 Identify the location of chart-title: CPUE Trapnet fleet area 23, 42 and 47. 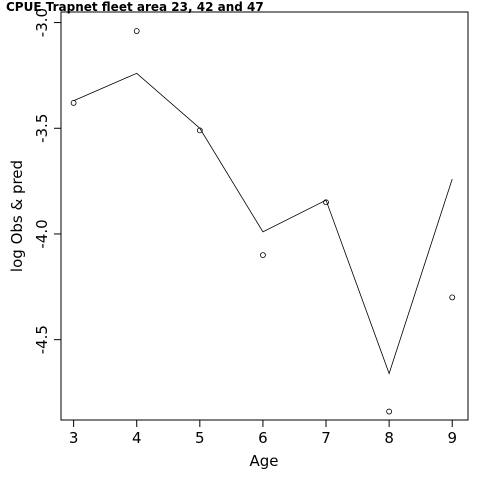
(135, 7).